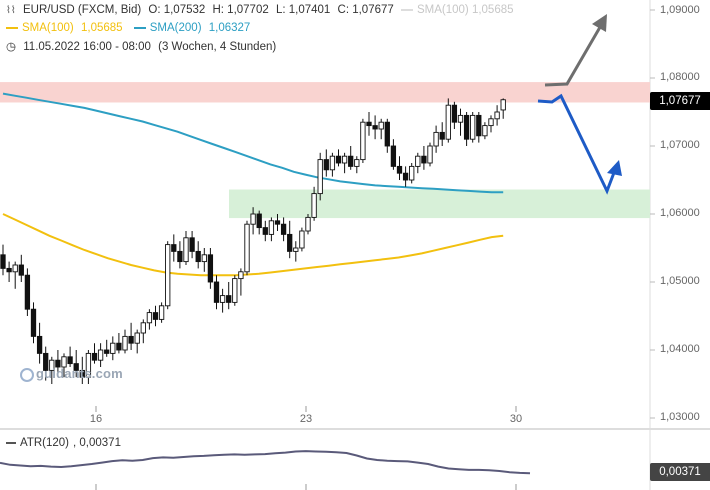 The image size is (710, 490). I want to click on scenario-up-arrow, so click(574, 54).